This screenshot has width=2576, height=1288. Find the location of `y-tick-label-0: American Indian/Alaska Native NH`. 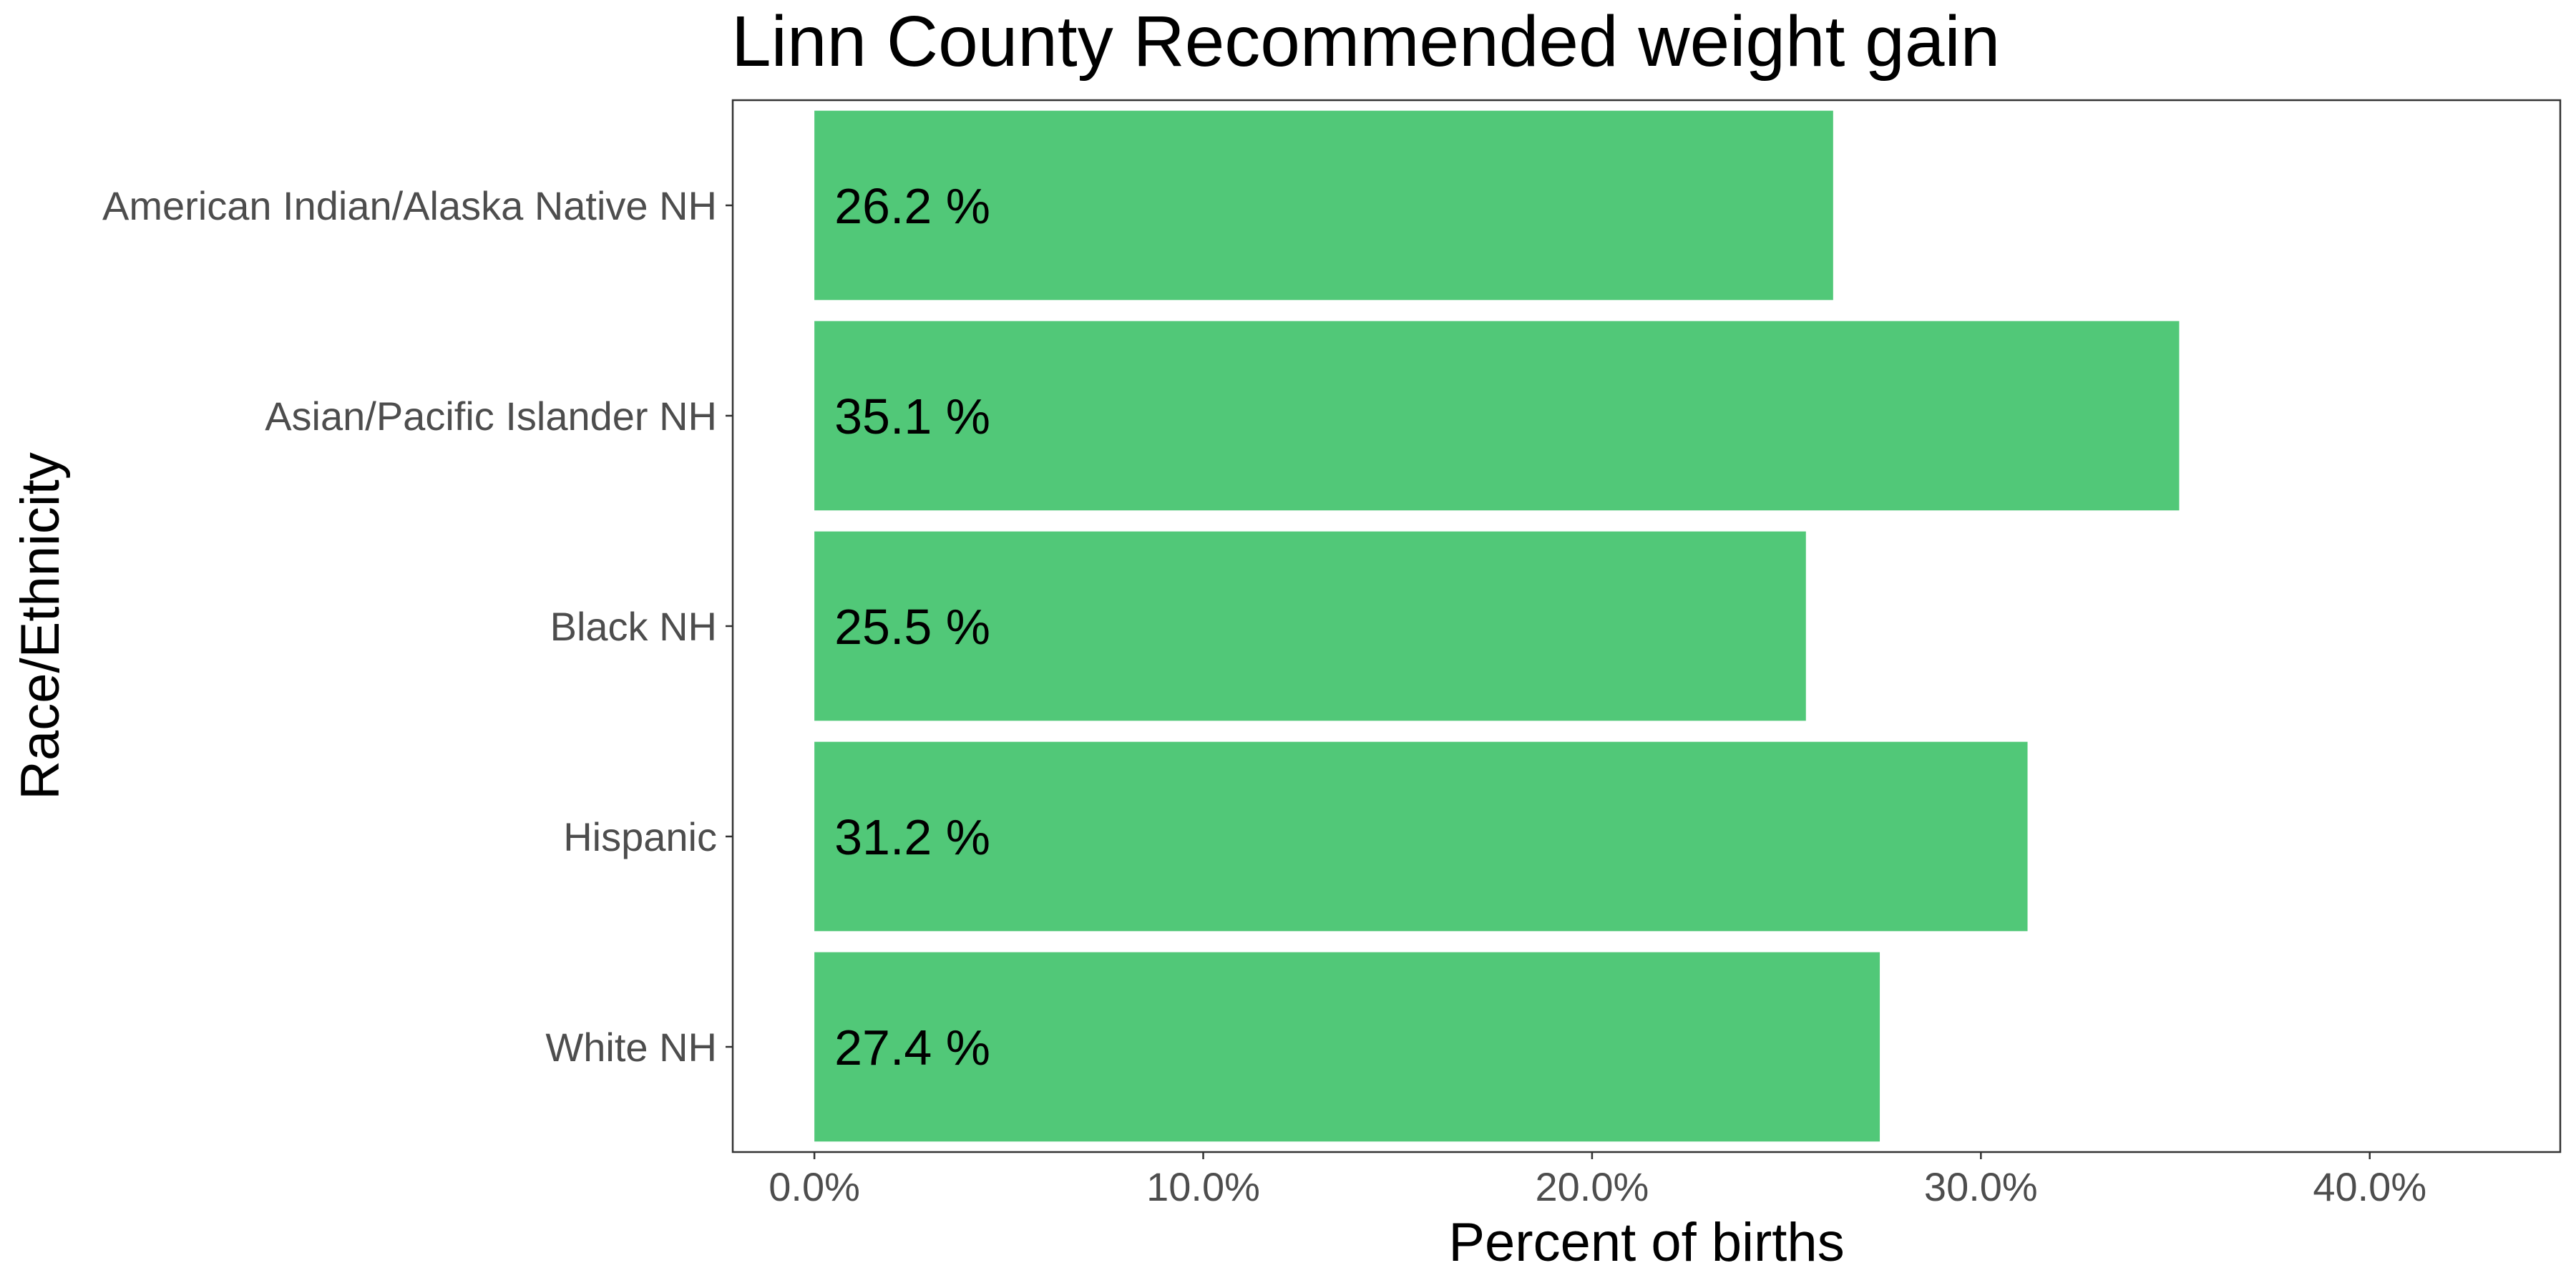

y-tick-label-0: American Indian/Alaska Native NH is located at coordinates (409, 205).